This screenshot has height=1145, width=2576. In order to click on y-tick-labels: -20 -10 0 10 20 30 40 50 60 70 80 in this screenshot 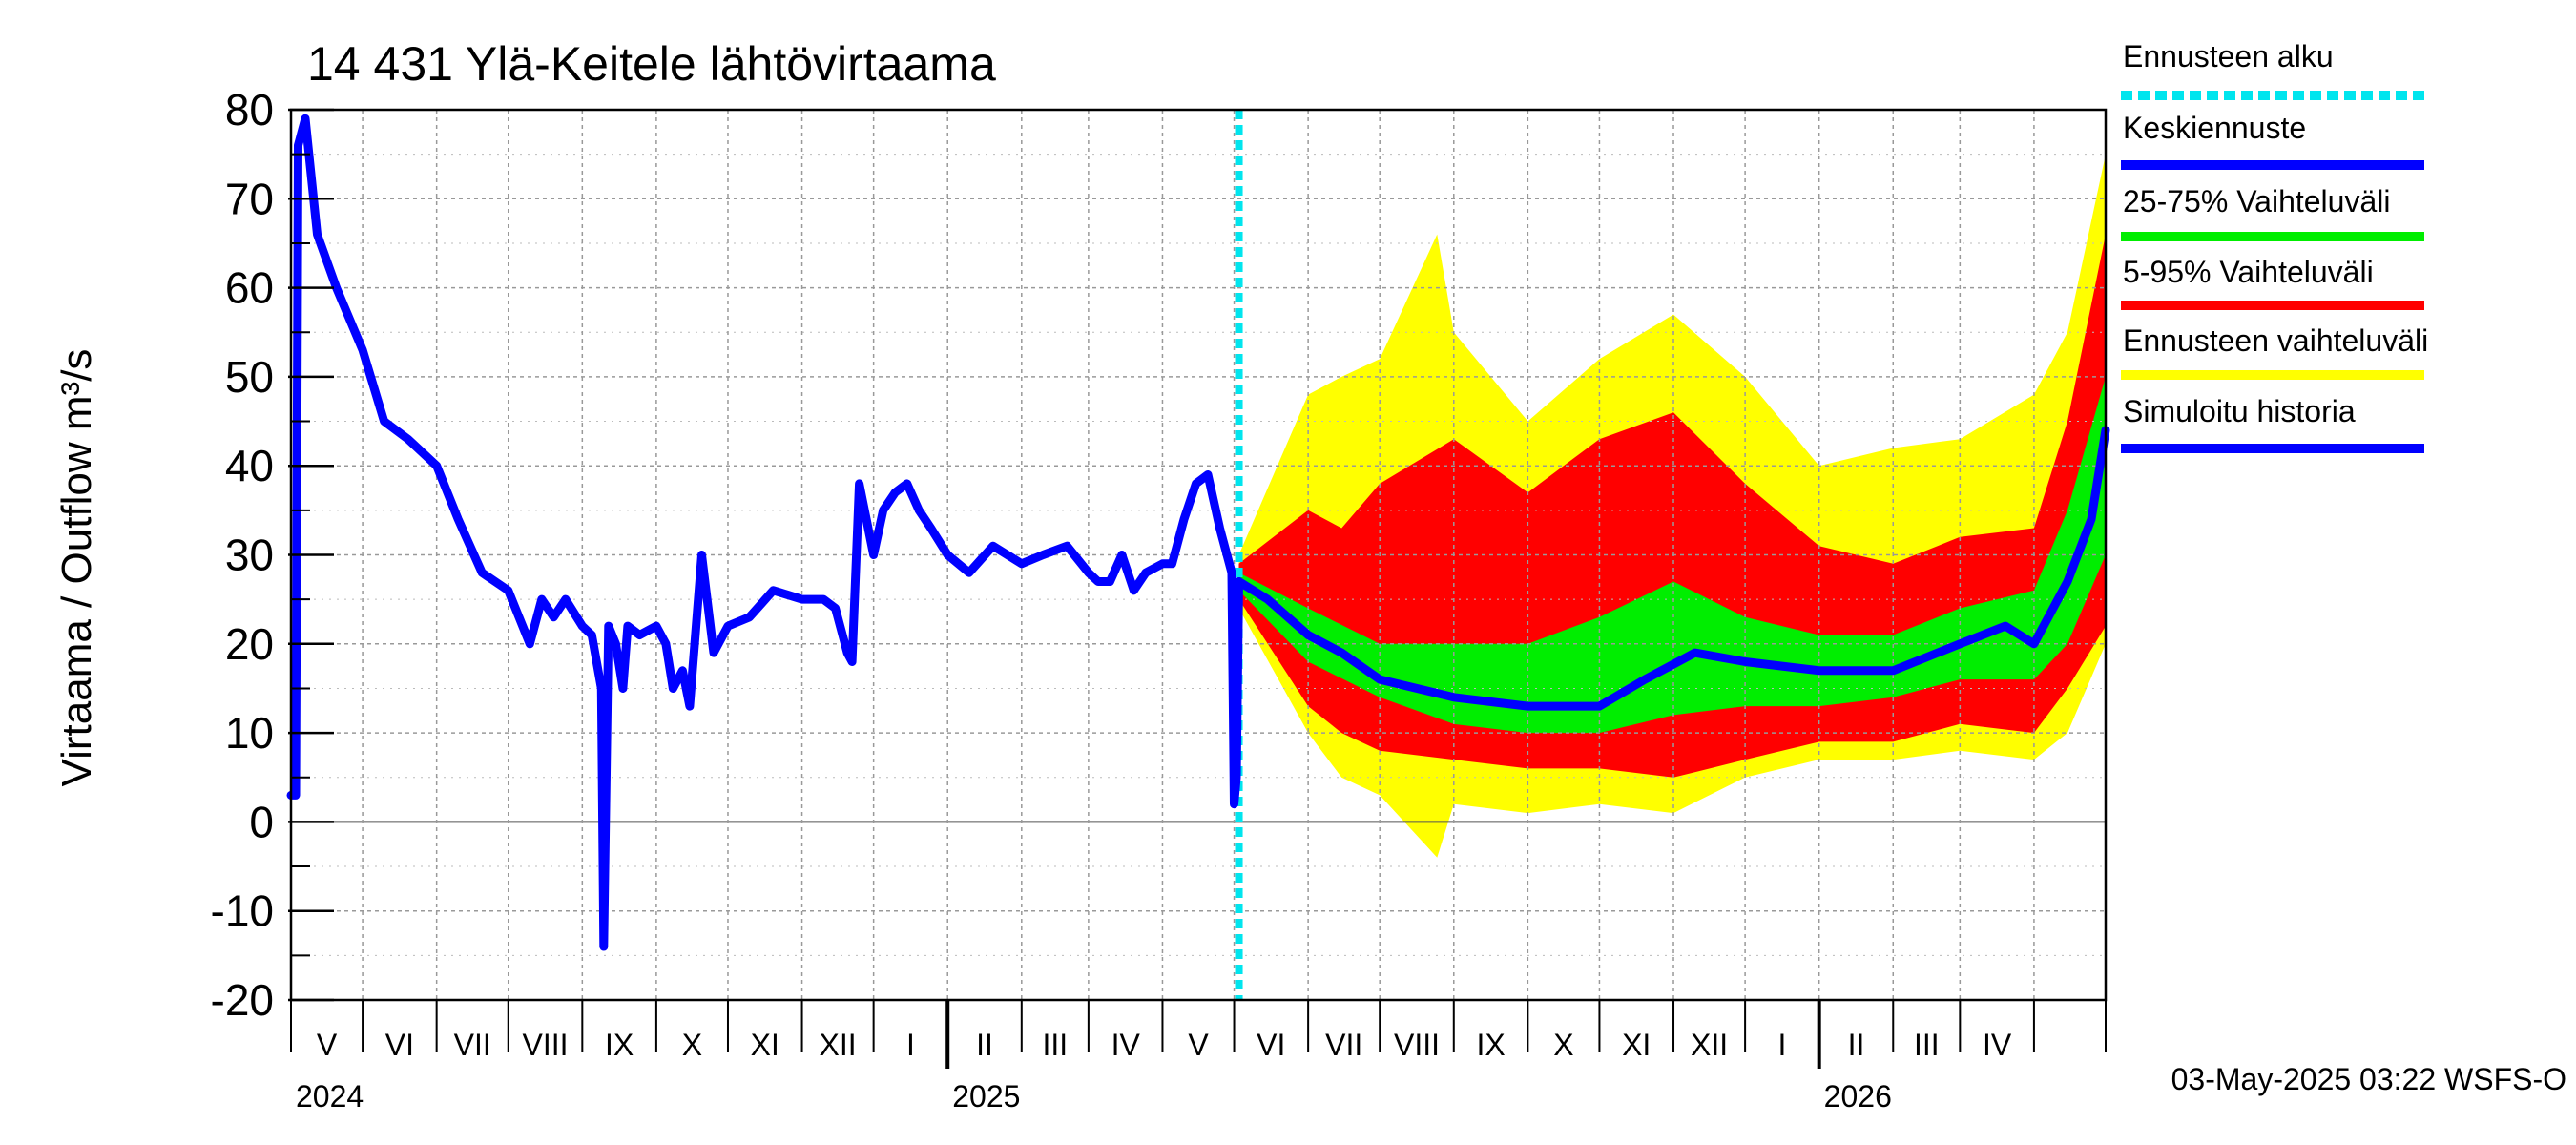, I will do `click(242, 555)`.